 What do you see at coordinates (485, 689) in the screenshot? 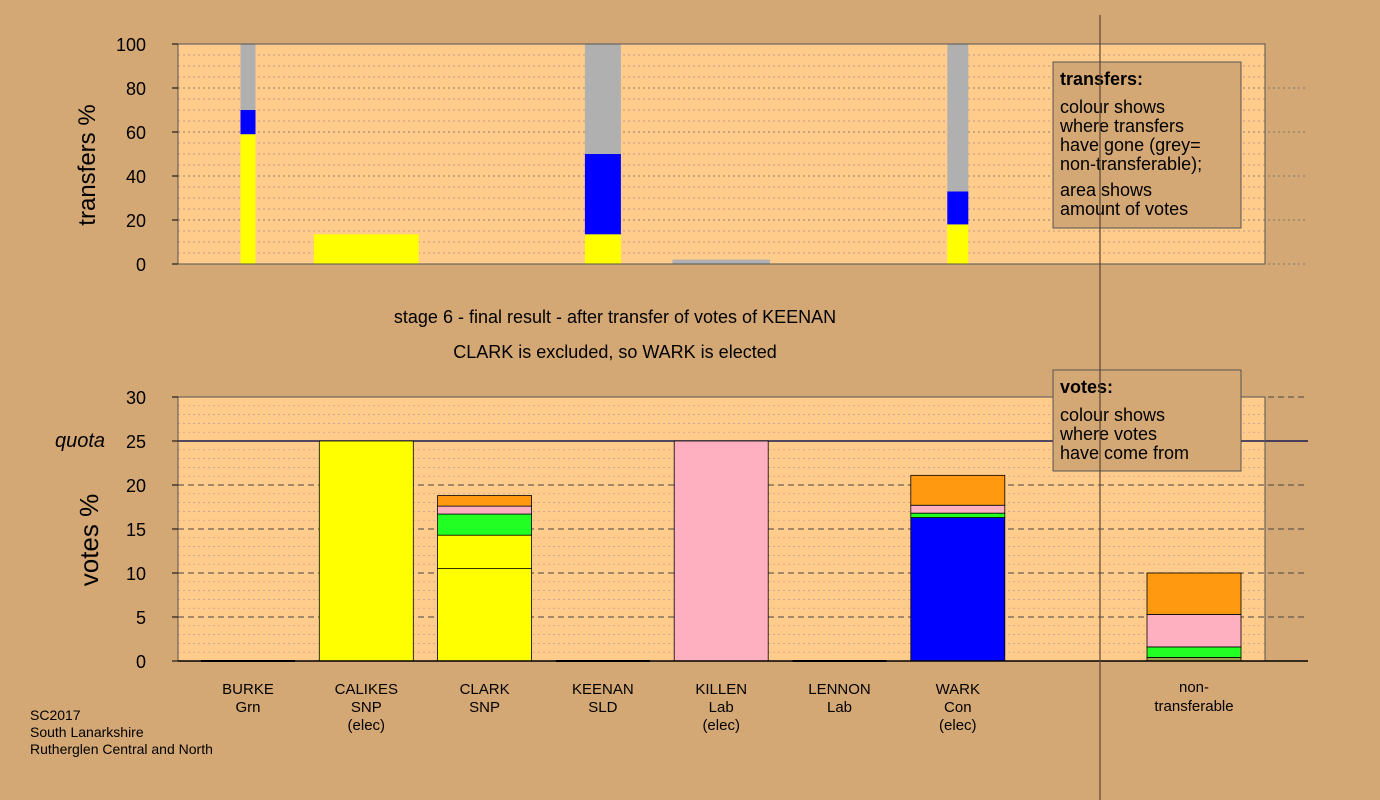
I see `category-label: CLARK` at bounding box center [485, 689].